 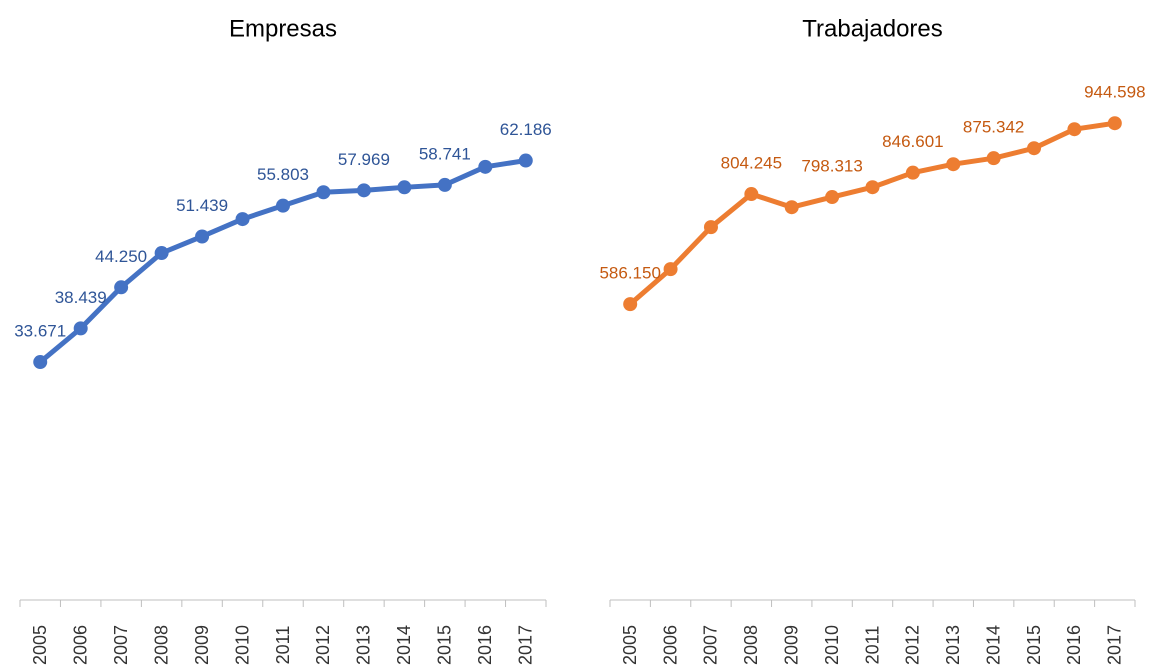 I want to click on data-label: 62.186, so click(x=526, y=129).